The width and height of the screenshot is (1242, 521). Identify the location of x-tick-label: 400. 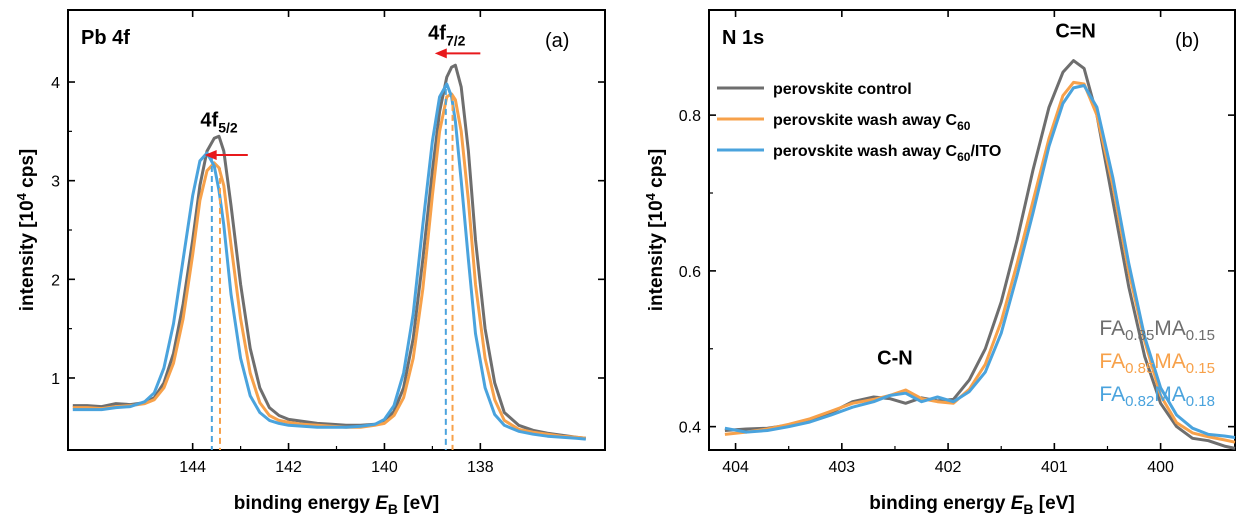
(1160, 467).